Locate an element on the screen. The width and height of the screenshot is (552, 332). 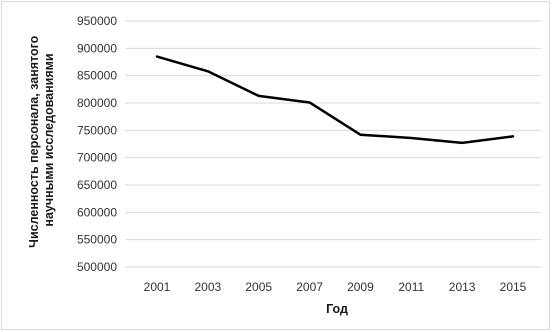
y-tick-label: 500000 is located at coordinates (97, 267).